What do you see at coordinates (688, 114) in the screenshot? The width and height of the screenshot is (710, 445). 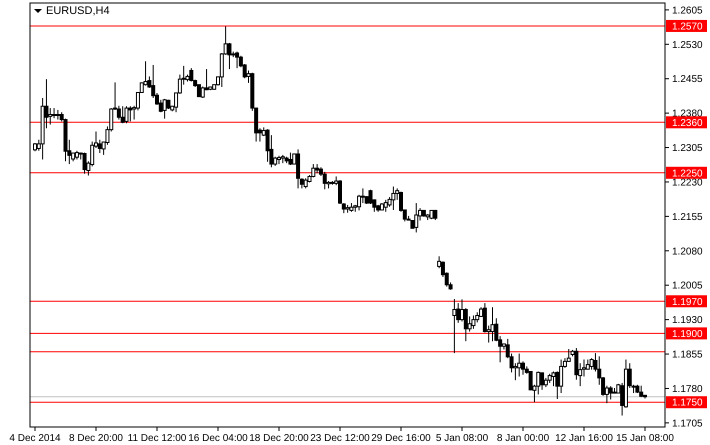 I see `y-tick-label: 1.2380` at bounding box center [688, 114].